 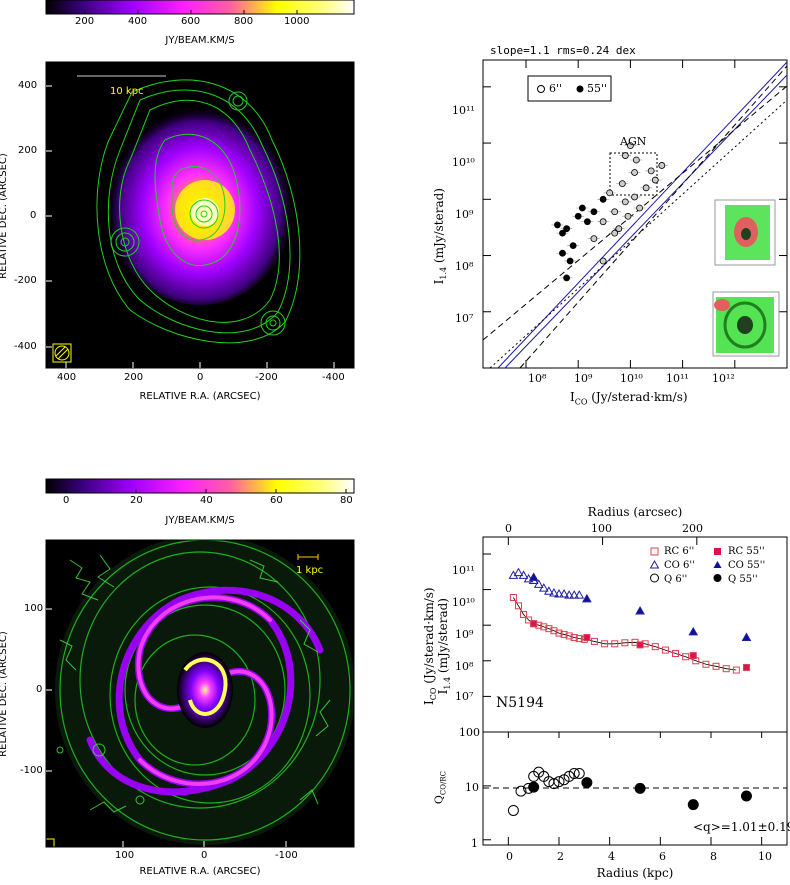 What do you see at coordinates (746, 551) in the screenshot?
I see `legend-rc55: RC 55''` at bounding box center [746, 551].